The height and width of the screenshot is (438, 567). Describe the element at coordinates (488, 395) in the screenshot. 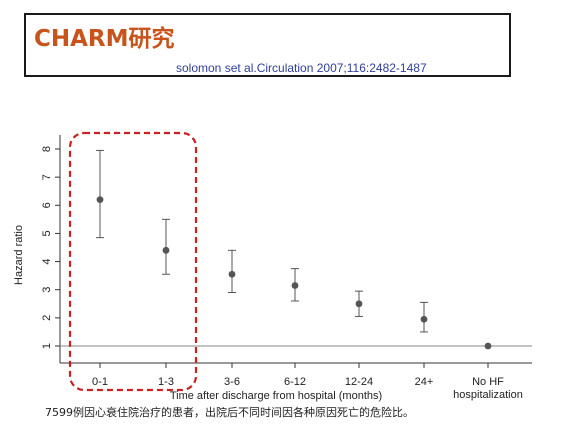

I see `x-tick-label: hospitalization` at that location.